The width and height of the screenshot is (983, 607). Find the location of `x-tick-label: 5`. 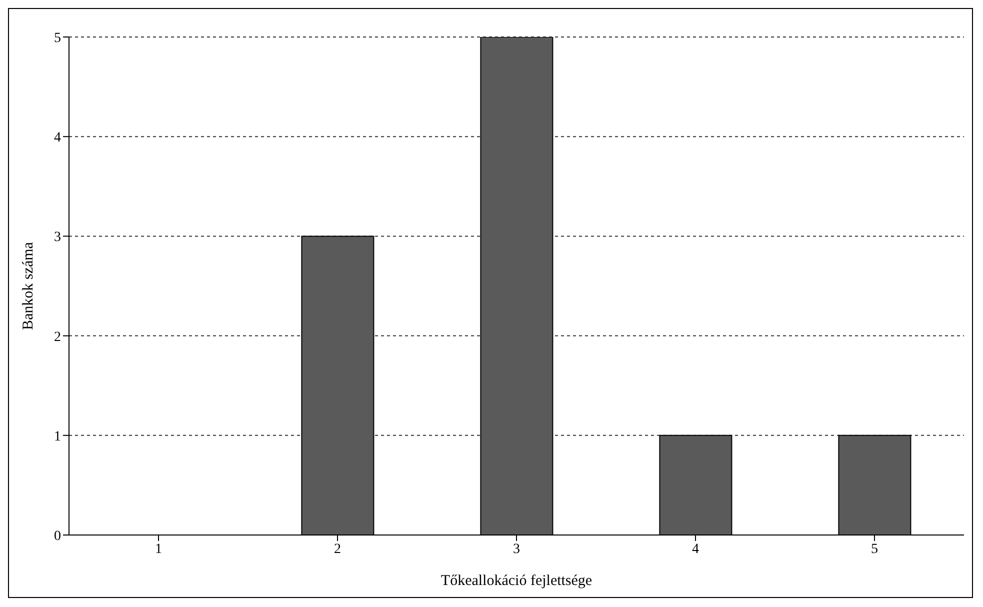

x-tick-label: 5 is located at coordinates (874, 549).